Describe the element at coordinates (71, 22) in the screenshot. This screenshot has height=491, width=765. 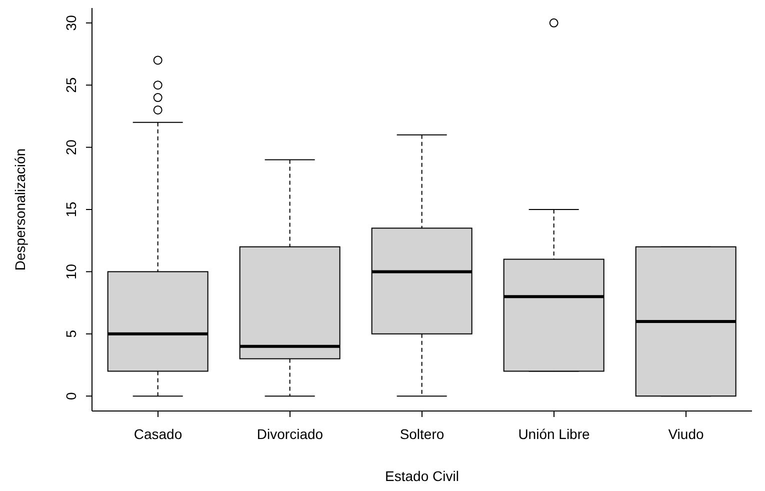
I see `y-tick-label: 30` at that location.